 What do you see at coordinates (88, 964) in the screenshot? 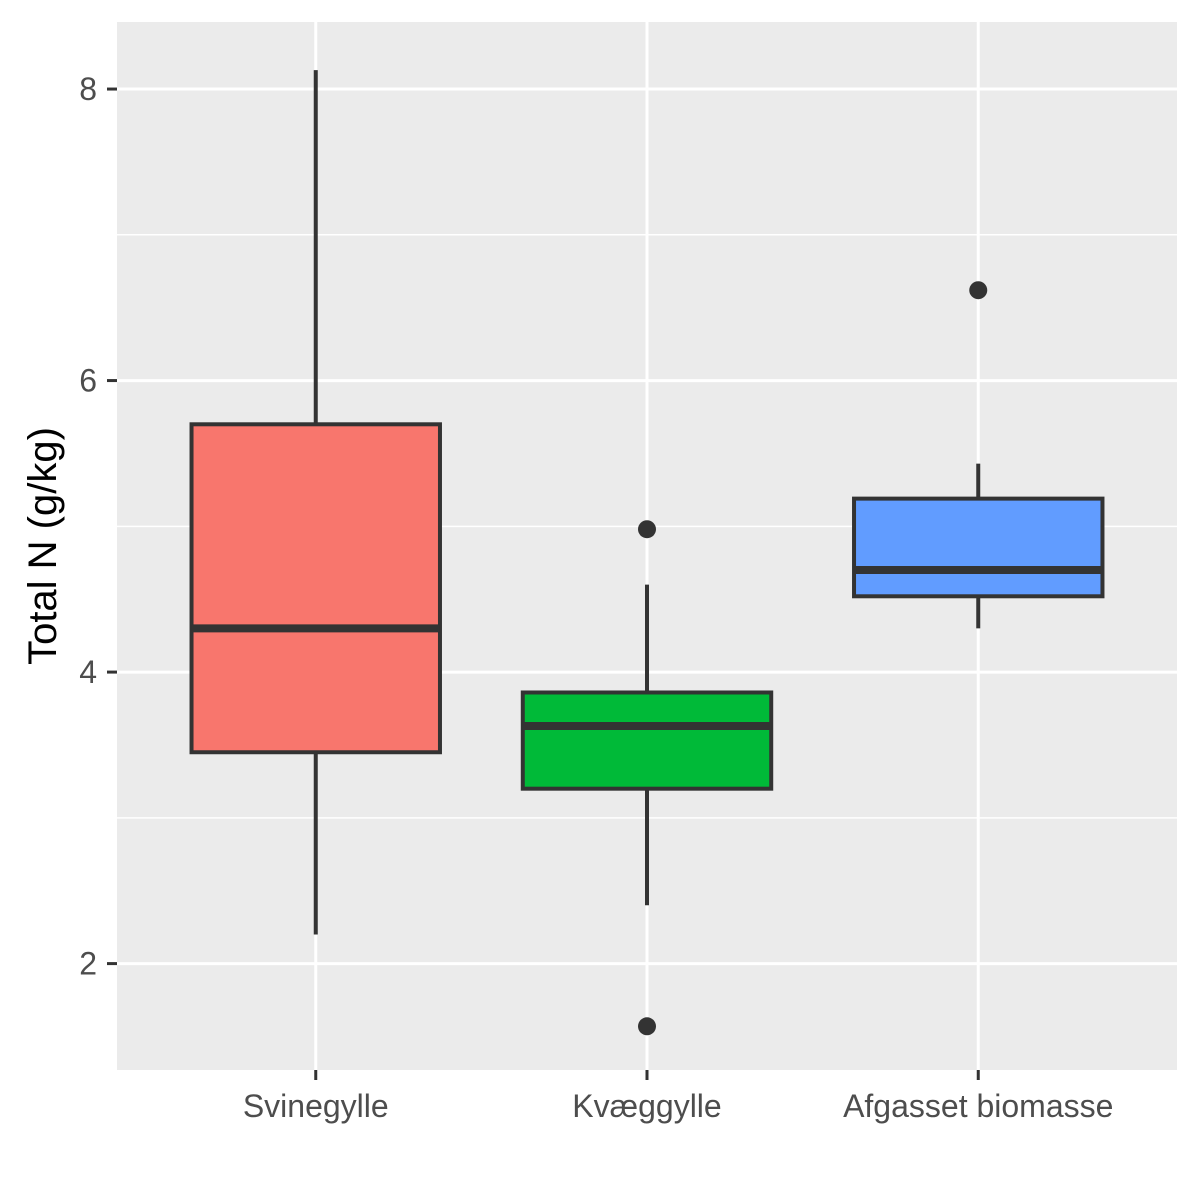
I see `y-tick-label: 2` at bounding box center [88, 964].